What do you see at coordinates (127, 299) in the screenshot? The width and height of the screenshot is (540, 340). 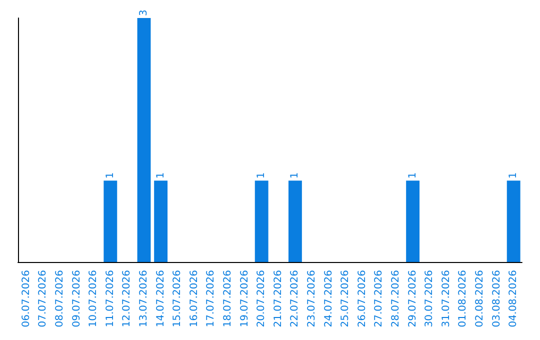 I see `x-tick-label: 12.07.2026` at bounding box center [127, 299].